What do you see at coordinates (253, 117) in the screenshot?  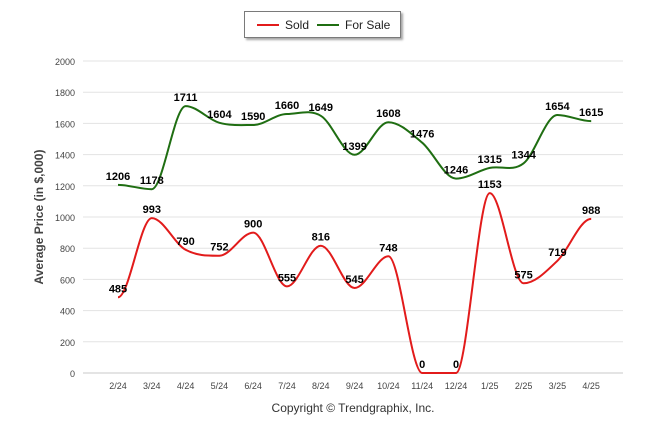 I see `data-label-for-sale: 1590` at bounding box center [253, 117].